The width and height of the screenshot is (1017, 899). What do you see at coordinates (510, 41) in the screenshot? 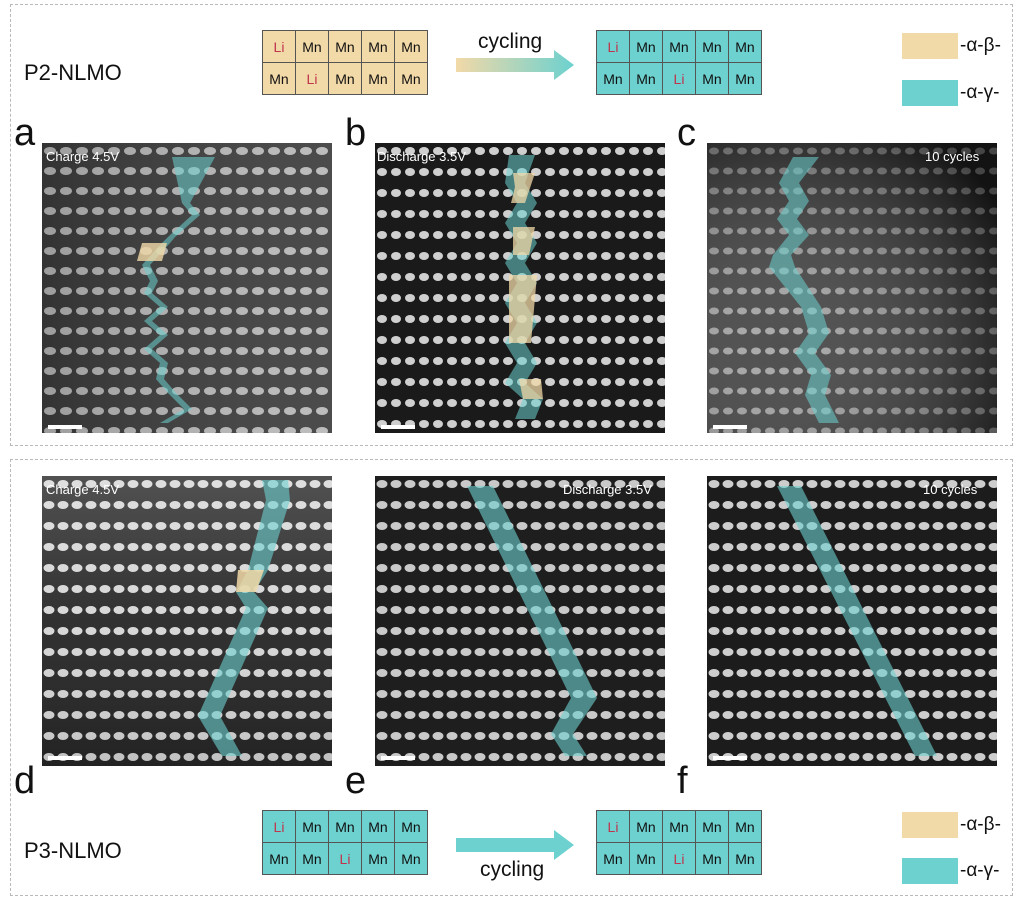
I see `top-arrow-label: cycling` at bounding box center [510, 41].